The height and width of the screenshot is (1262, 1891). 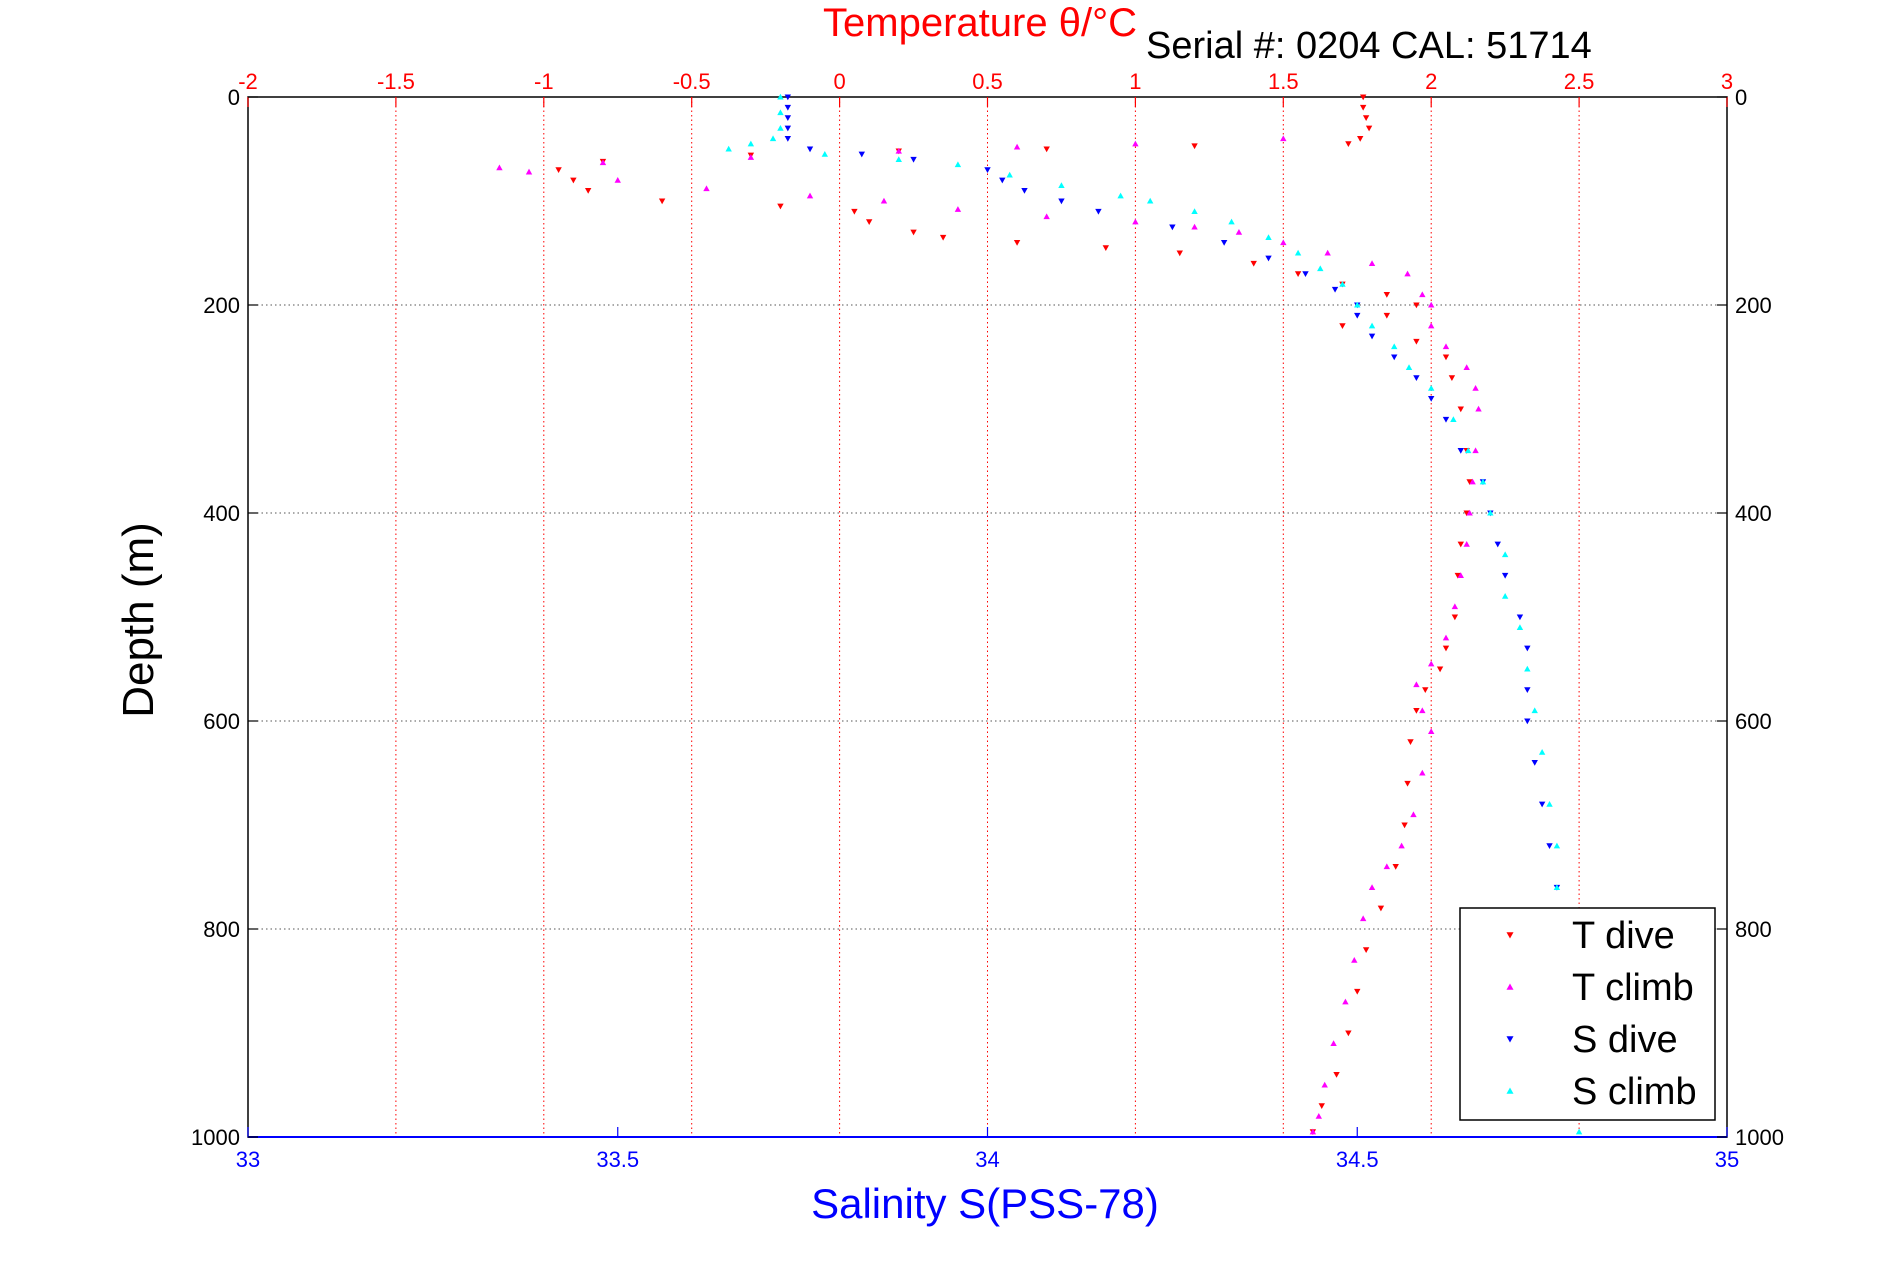 What do you see at coordinates (692, 81) in the screenshot?
I see `temperature-tick-label: -0.5` at bounding box center [692, 81].